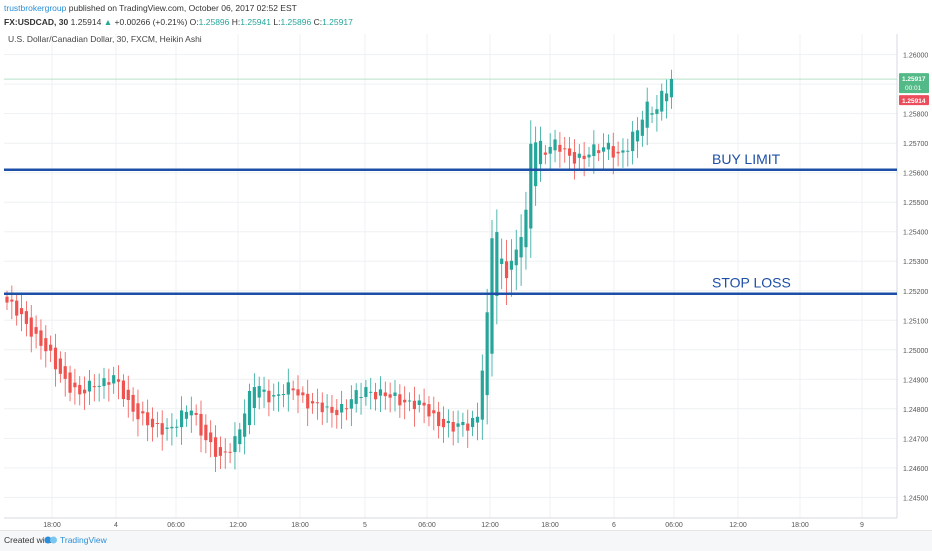  What do you see at coordinates (50, 540) in the screenshot?
I see `tradingview-logo-icon` at bounding box center [50, 540].